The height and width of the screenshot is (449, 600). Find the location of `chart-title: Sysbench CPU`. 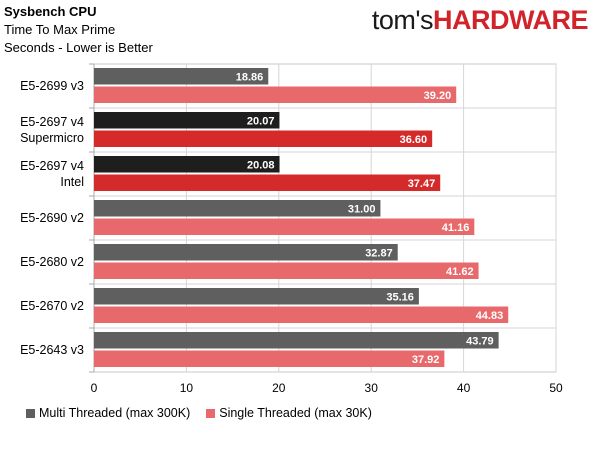

chart-title: Sysbench CPU is located at coordinates (50, 11).